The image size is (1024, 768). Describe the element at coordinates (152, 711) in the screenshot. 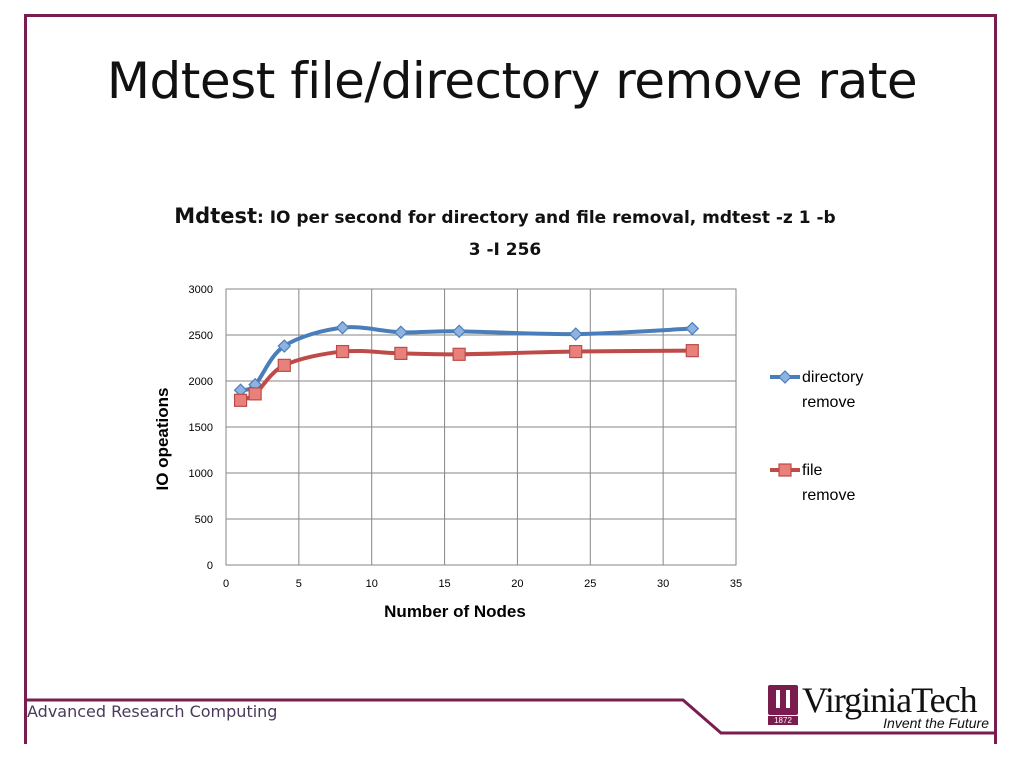

I see `footer-text: Advanced Research Computing` at that location.